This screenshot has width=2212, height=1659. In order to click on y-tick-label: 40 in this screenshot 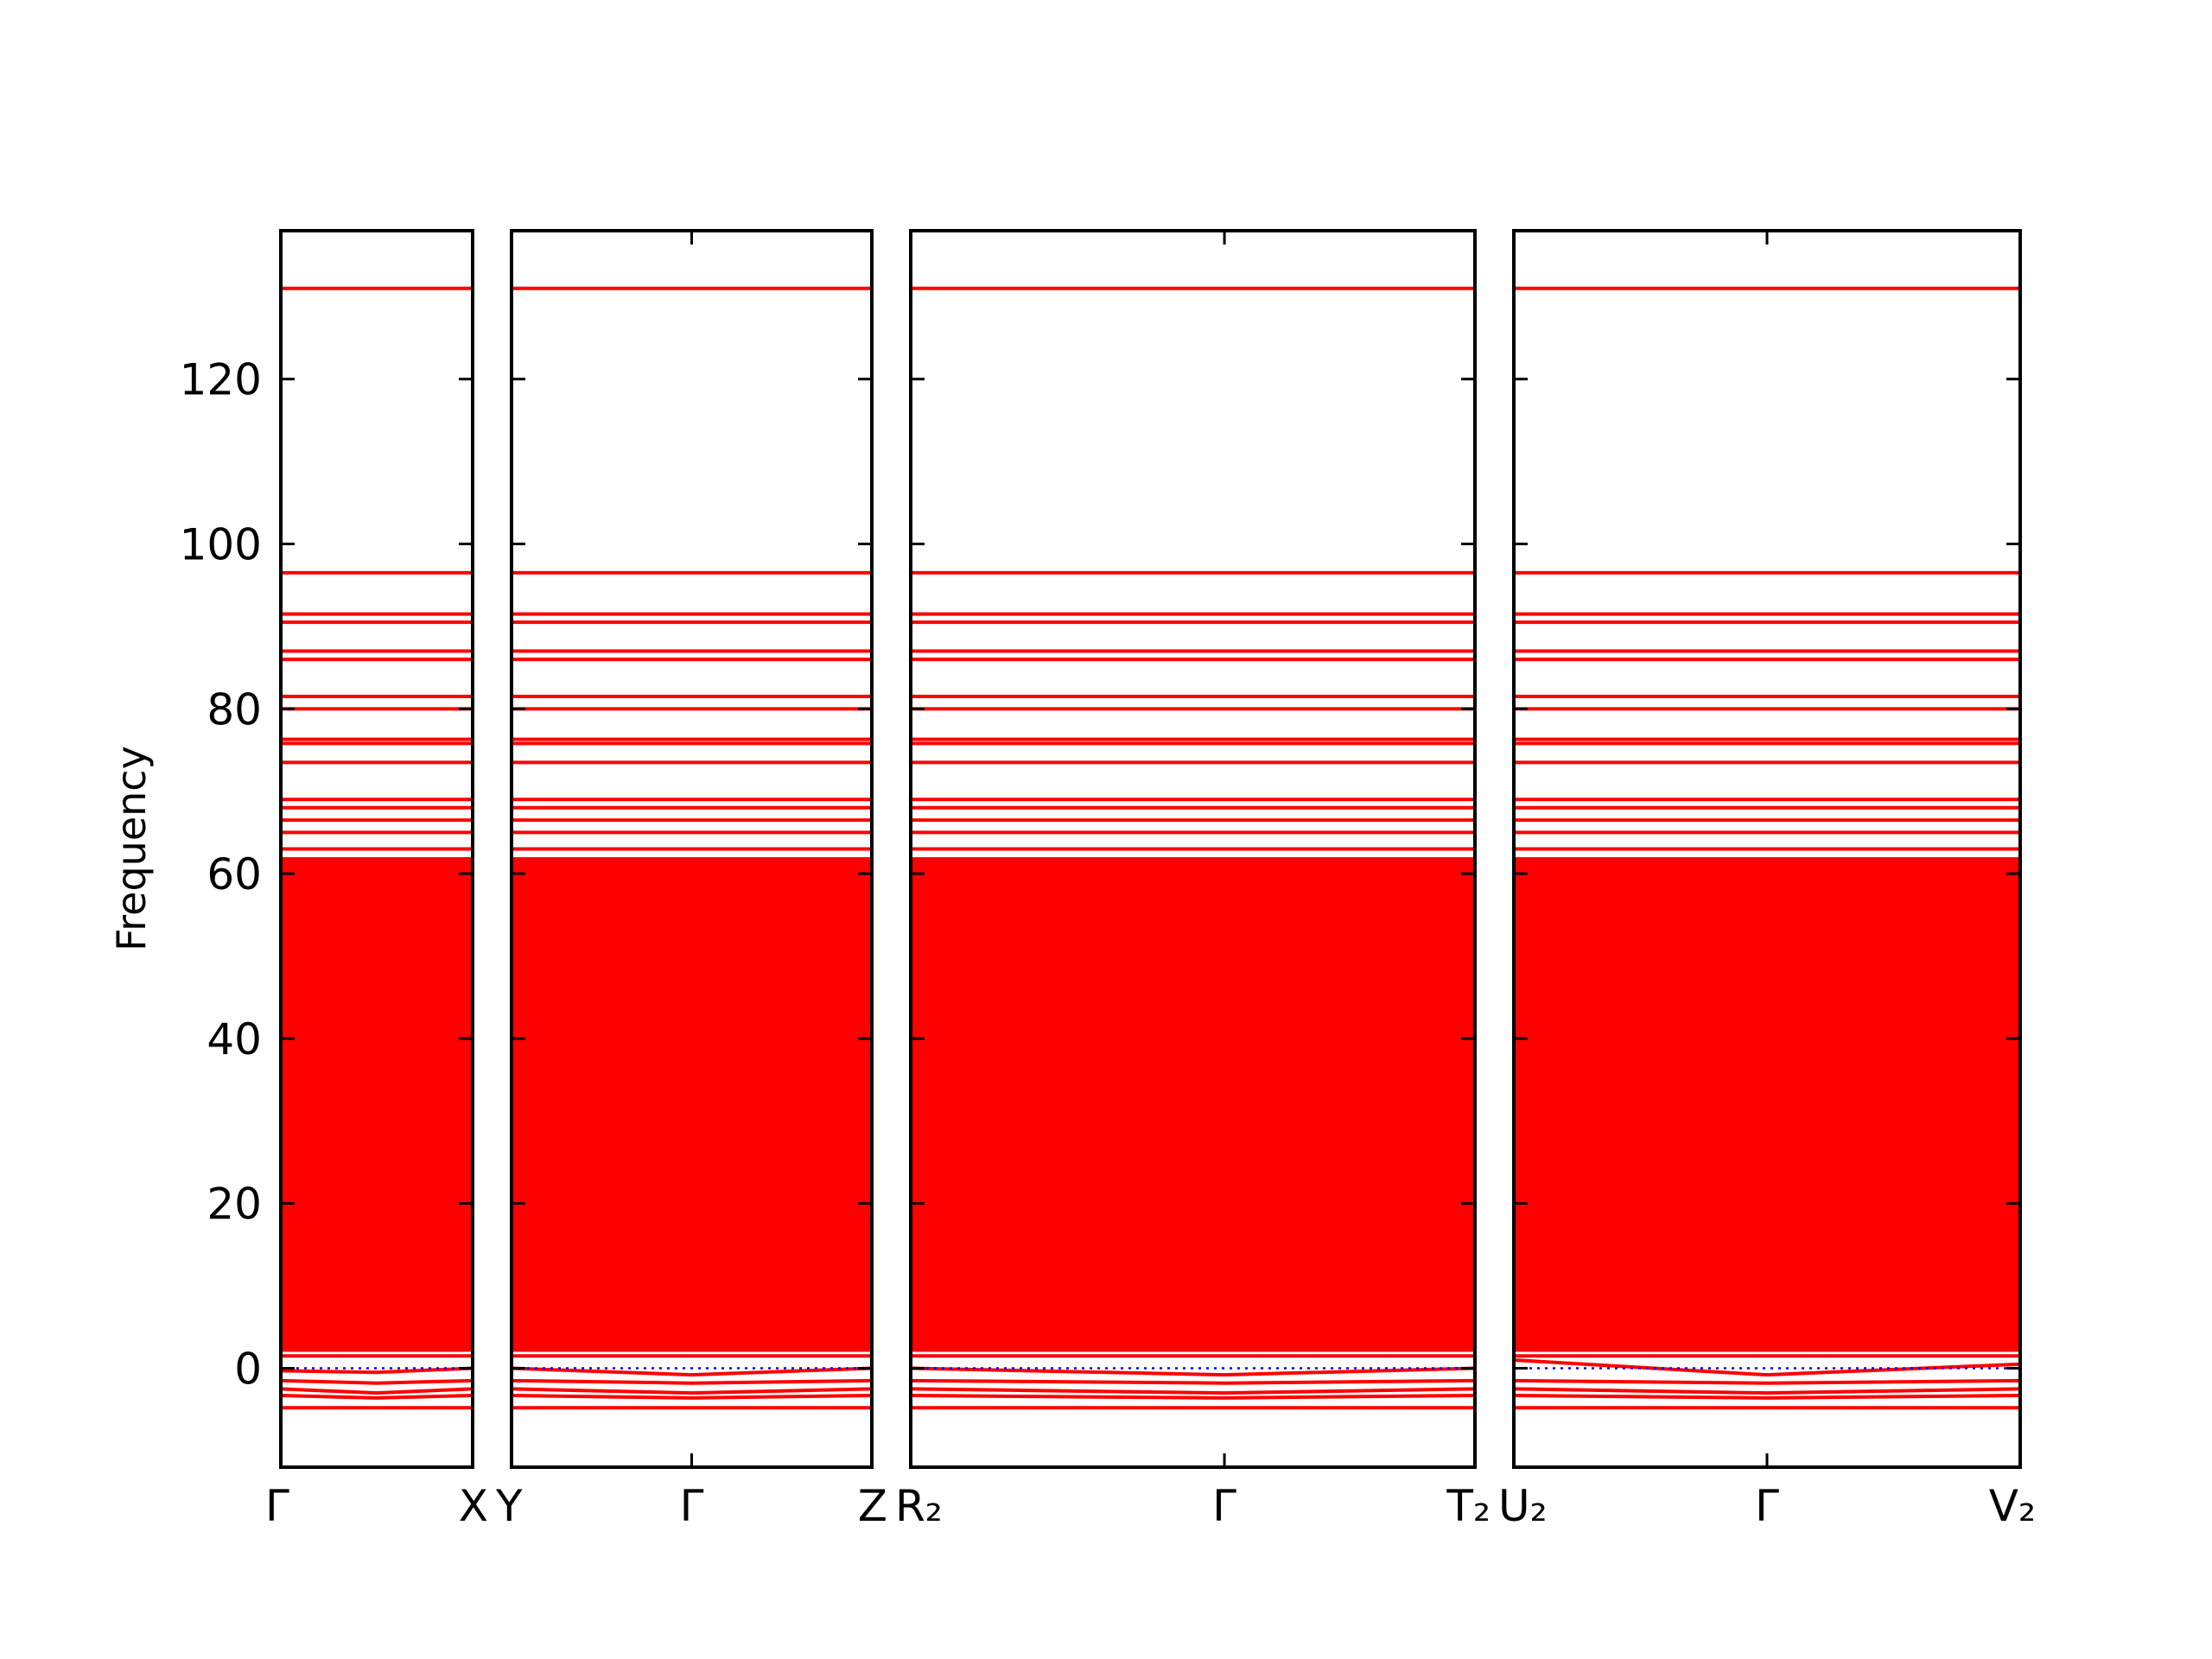, I will do `click(234, 1039)`.